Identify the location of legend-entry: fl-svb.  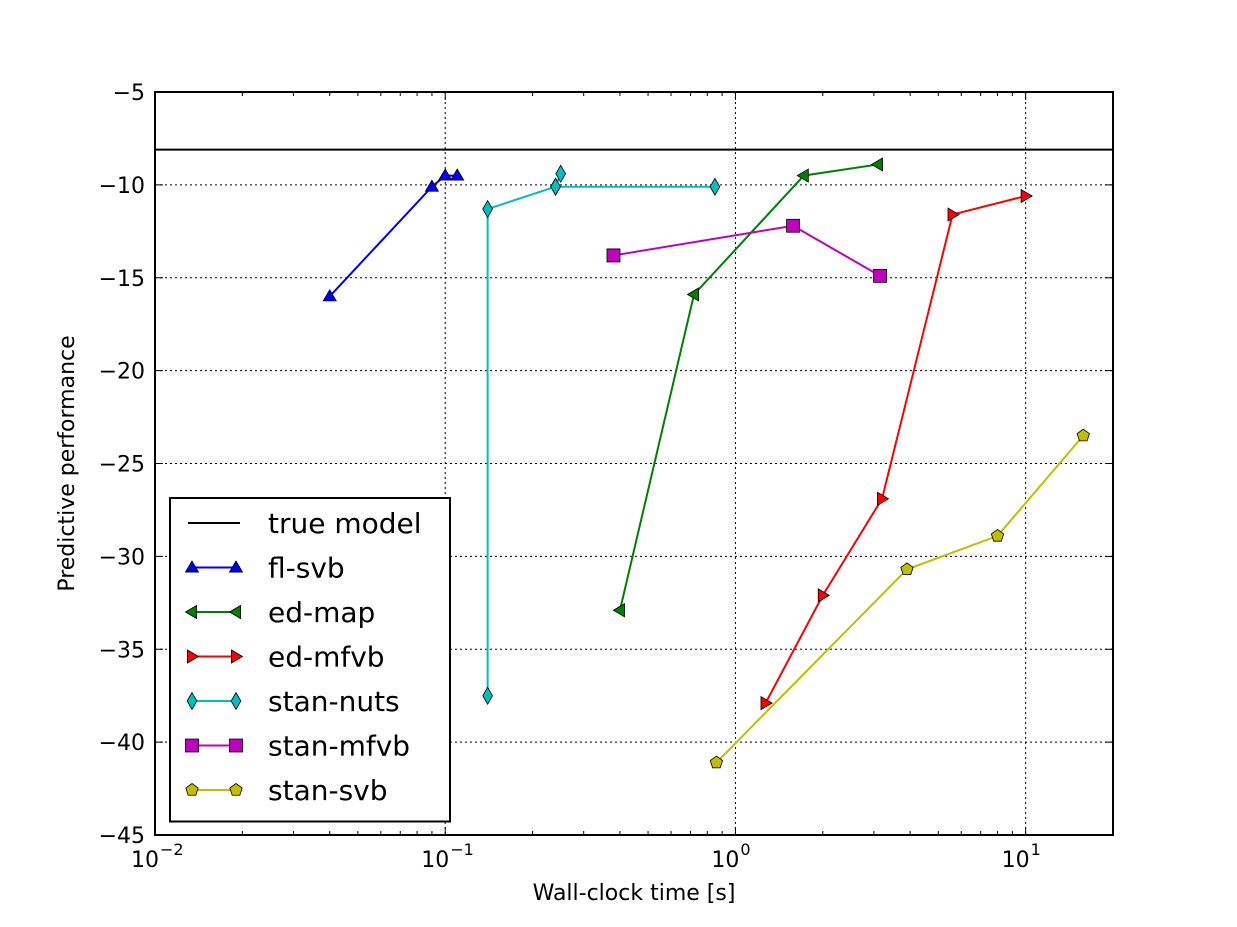
(264, 568).